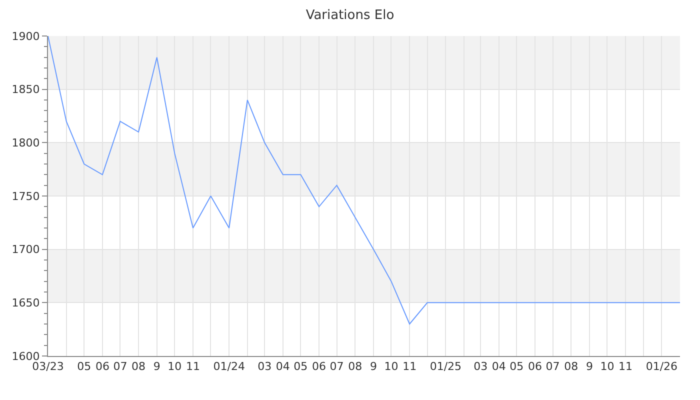 Image resolution: width=700 pixels, height=400 pixels. What do you see at coordinates (446, 367) in the screenshot?
I see `x-tick-label: 01/25` at bounding box center [446, 367].